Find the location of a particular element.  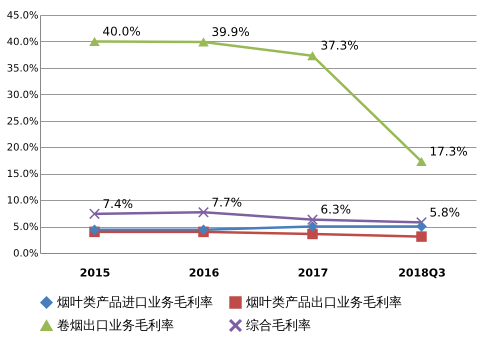

data-label: 6.3% is located at coordinates (335, 209).